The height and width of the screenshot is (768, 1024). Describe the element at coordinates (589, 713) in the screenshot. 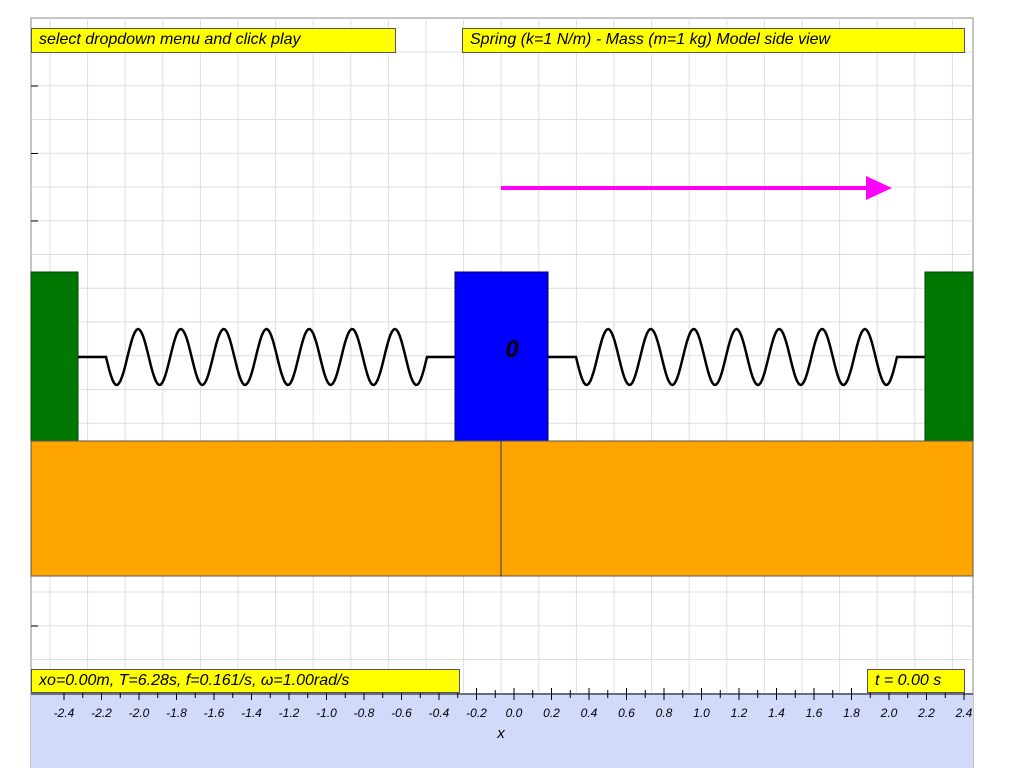

I see `axis-tick-label: 0.4` at that location.